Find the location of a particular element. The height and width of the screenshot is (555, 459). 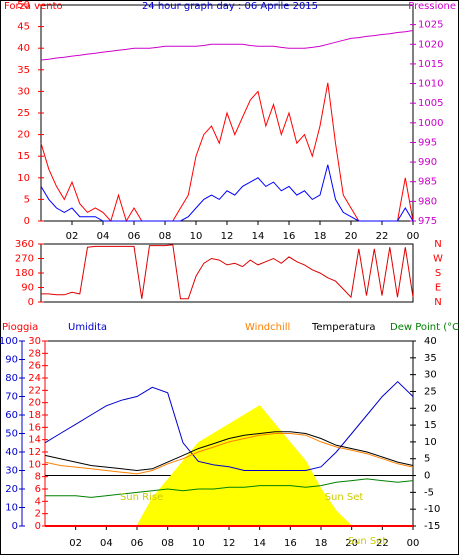

y-tick-label: 35 is located at coordinates (23, 70).